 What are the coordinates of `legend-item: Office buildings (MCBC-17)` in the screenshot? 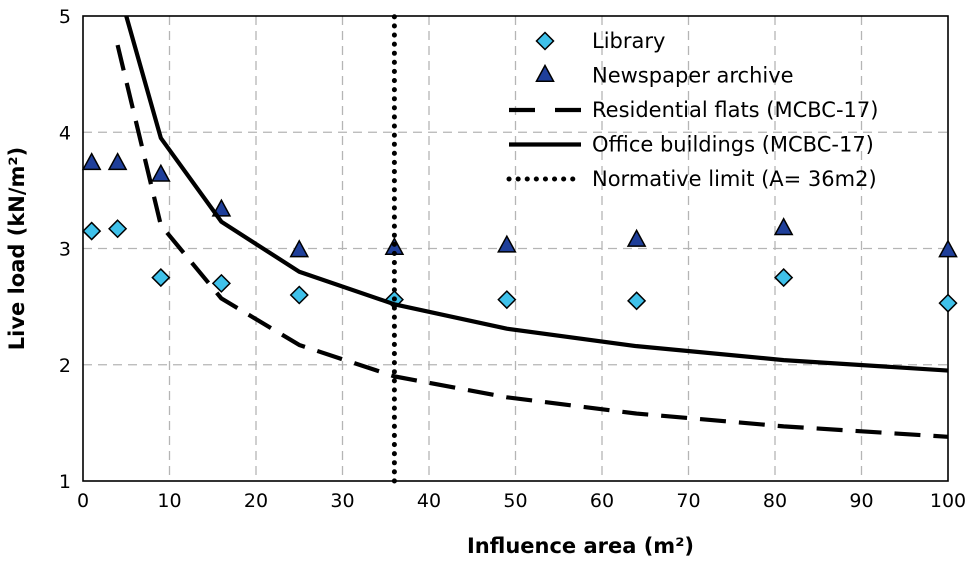 It's located at (691, 145).